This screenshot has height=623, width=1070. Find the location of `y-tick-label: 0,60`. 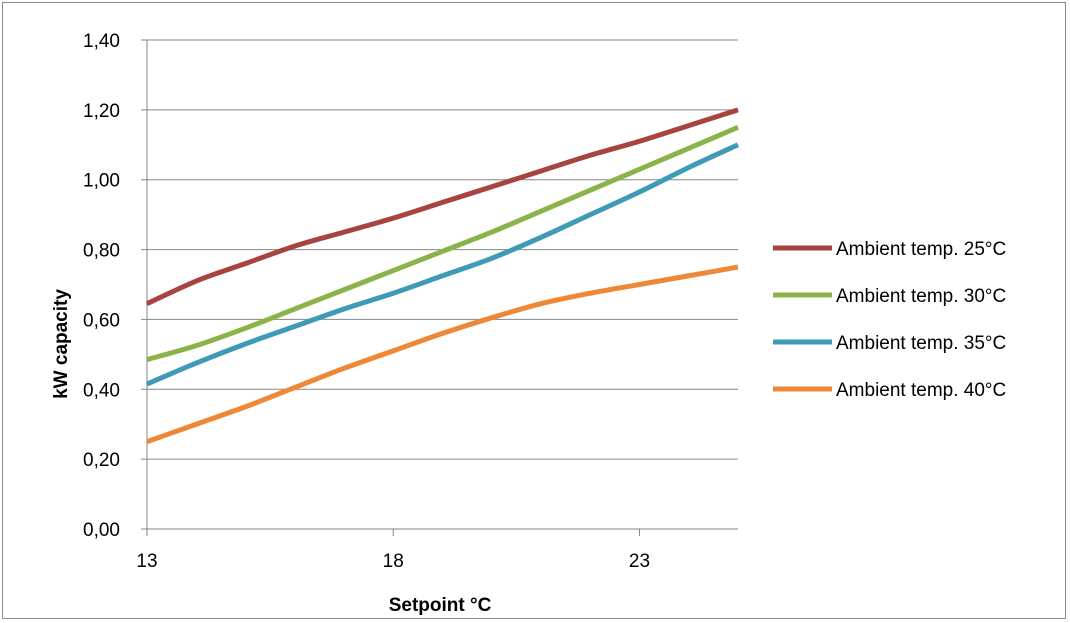

y-tick-label: 0,60 is located at coordinates (101, 320).